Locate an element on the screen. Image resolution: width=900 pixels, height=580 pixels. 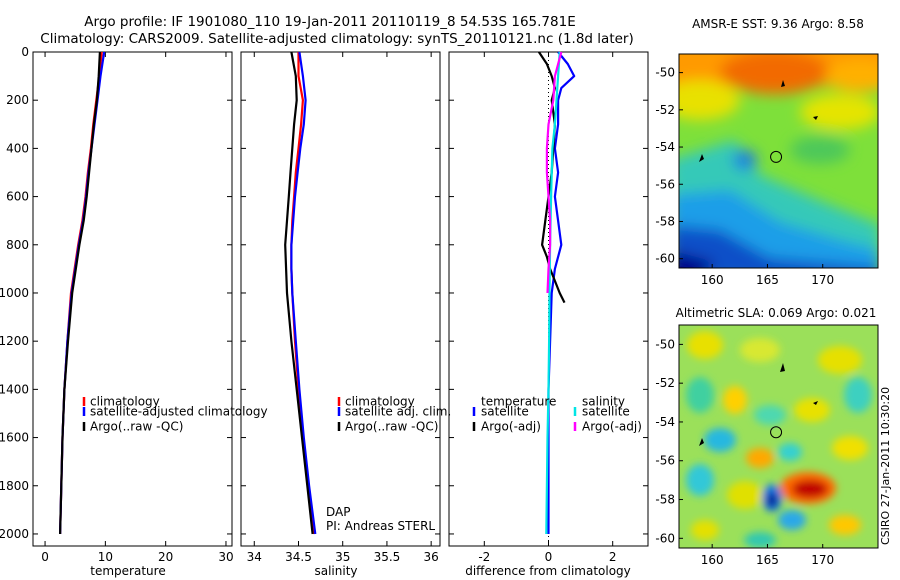
difference-lines is located at coordinates (556, 293).